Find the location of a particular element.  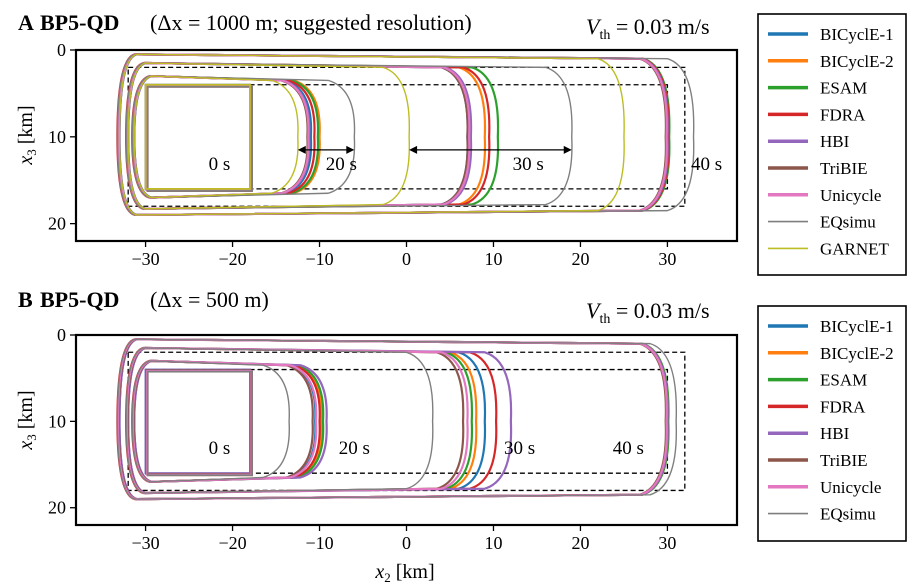

panel-b-ylabel: x3 [km] is located at coordinates (27, 420).